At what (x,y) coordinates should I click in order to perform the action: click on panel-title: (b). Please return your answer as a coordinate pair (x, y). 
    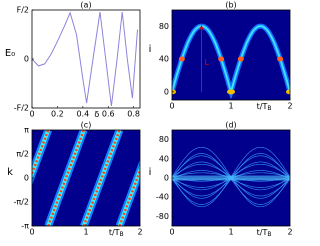
    Looking at the image, I should click on (230, 5).